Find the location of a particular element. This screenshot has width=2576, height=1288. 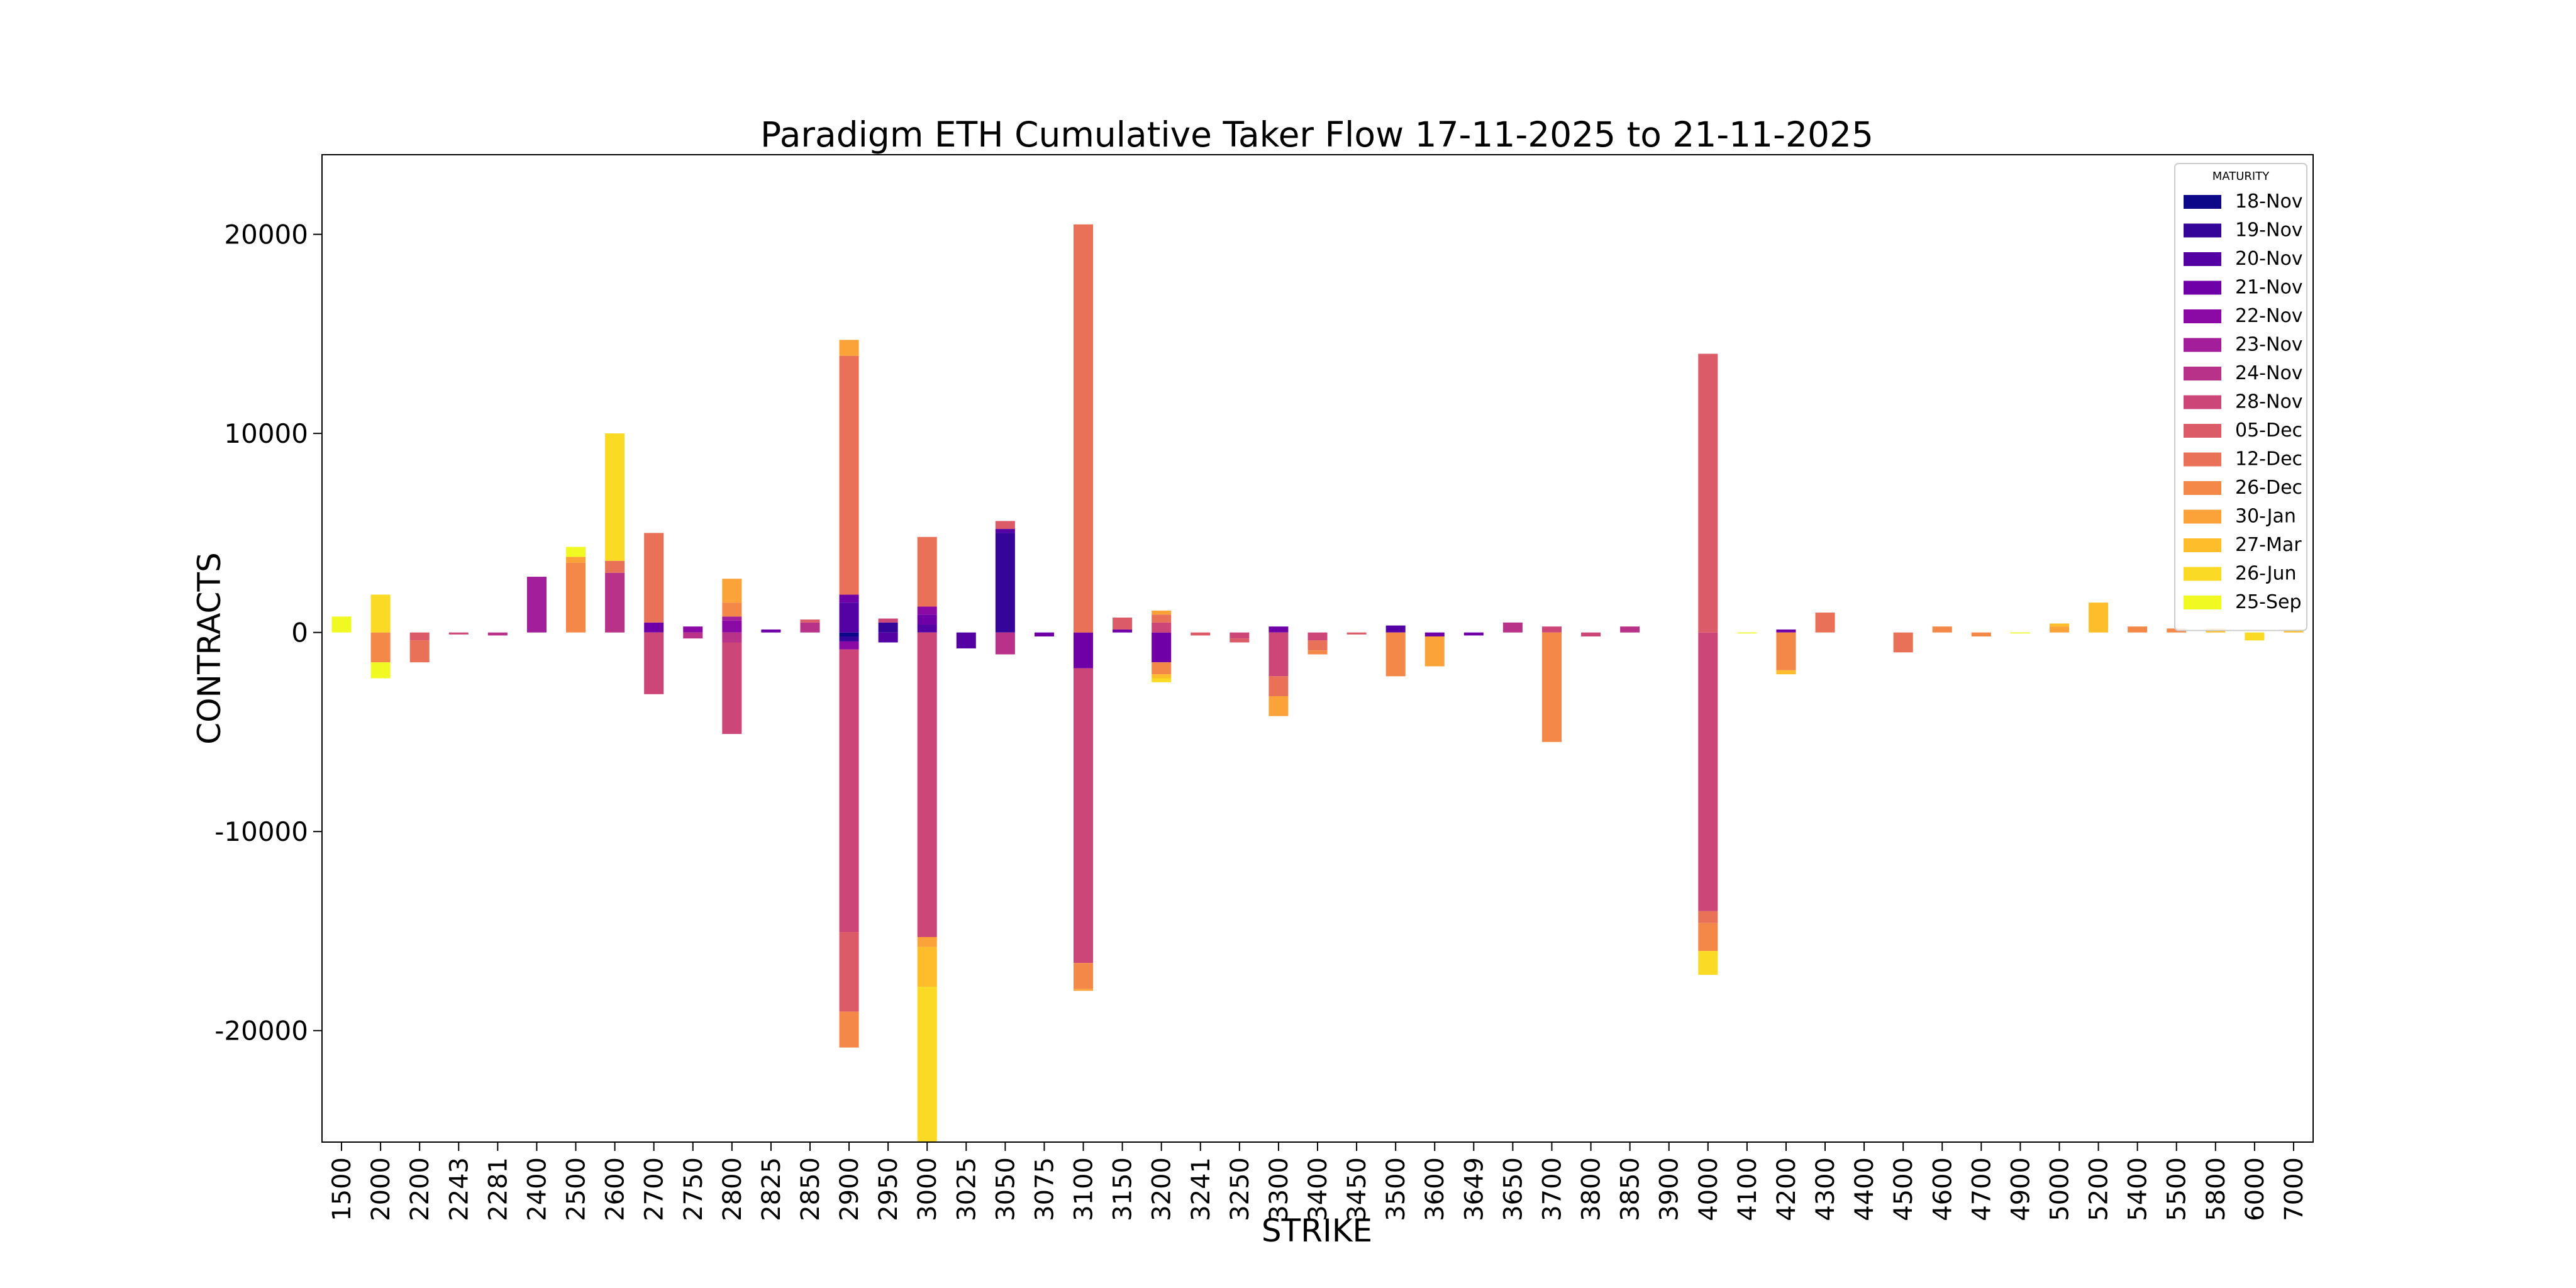

x-tick-label: 4100 is located at coordinates (1747, 1189).